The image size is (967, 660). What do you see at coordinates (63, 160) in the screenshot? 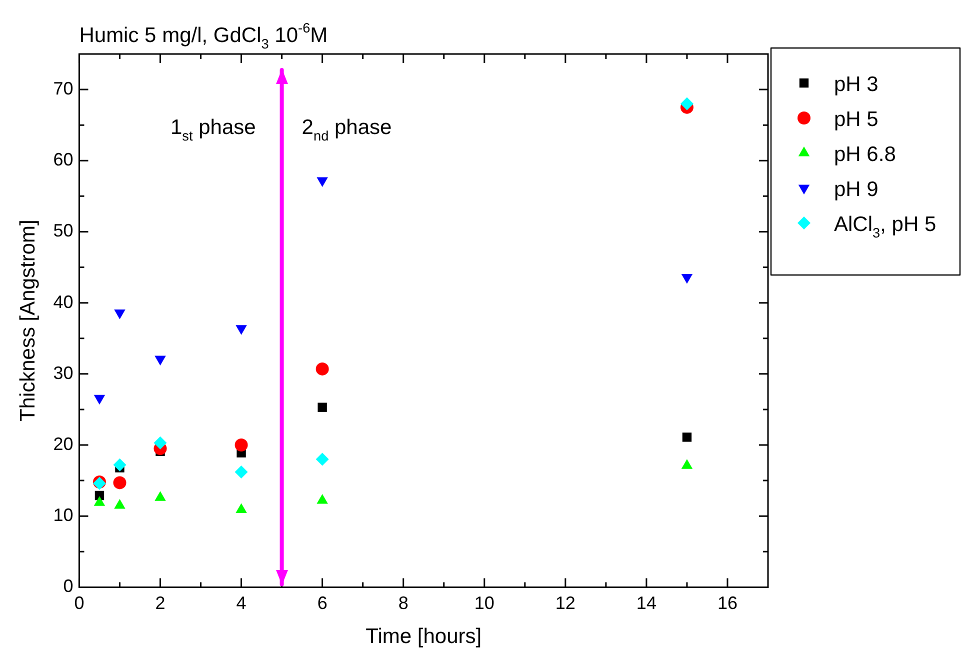
I see `y-tick-label: 60` at bounding box center [63, 160].